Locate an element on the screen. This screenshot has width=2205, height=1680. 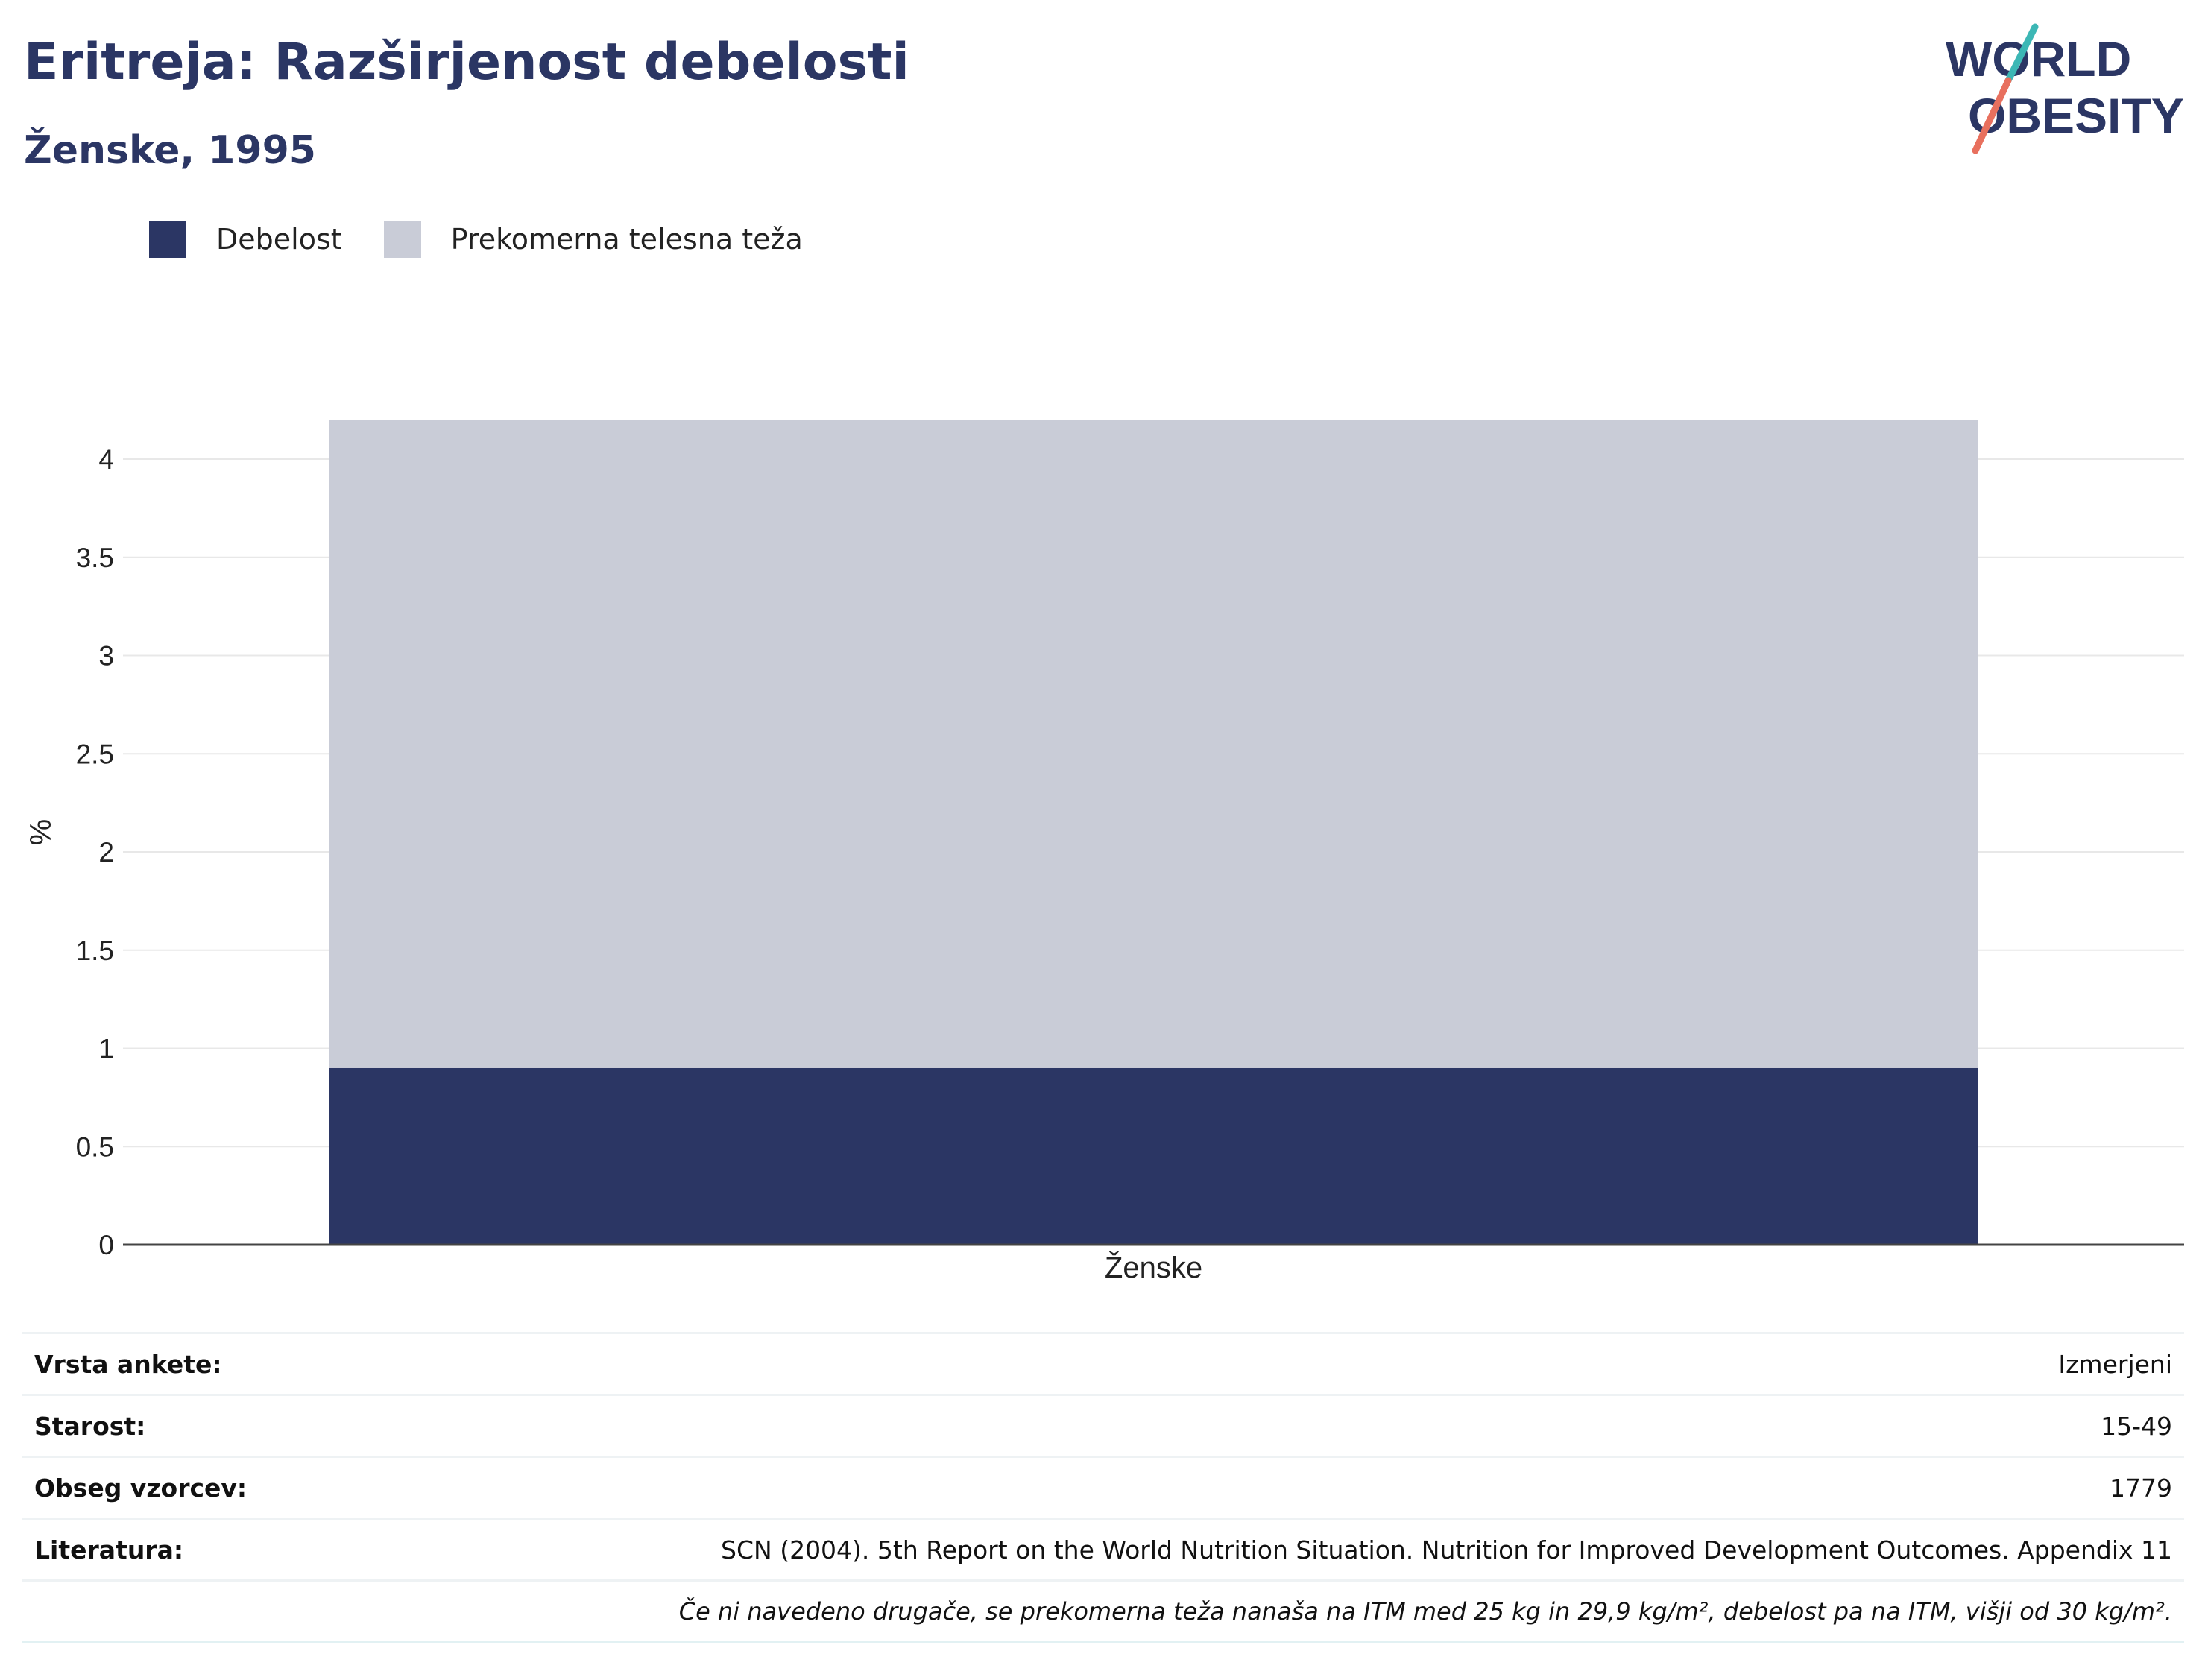
legend-label-prekomerna: Prekomerna telesna teža is located at coordinates (626, 239).